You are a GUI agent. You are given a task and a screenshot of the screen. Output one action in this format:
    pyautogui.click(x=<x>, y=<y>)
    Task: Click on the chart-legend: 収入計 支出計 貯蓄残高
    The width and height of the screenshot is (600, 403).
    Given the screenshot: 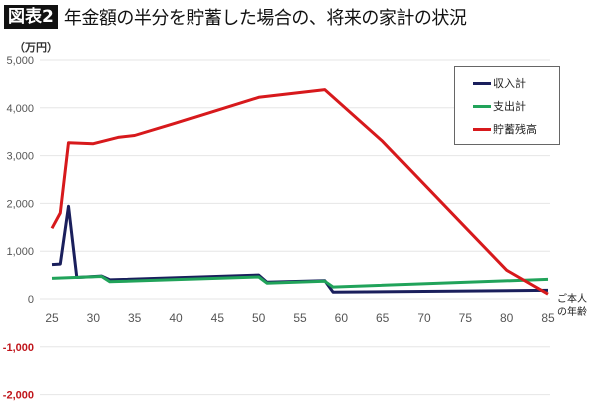 What is the action you would take?
    pyautogui.click(x=507, y=105)
    